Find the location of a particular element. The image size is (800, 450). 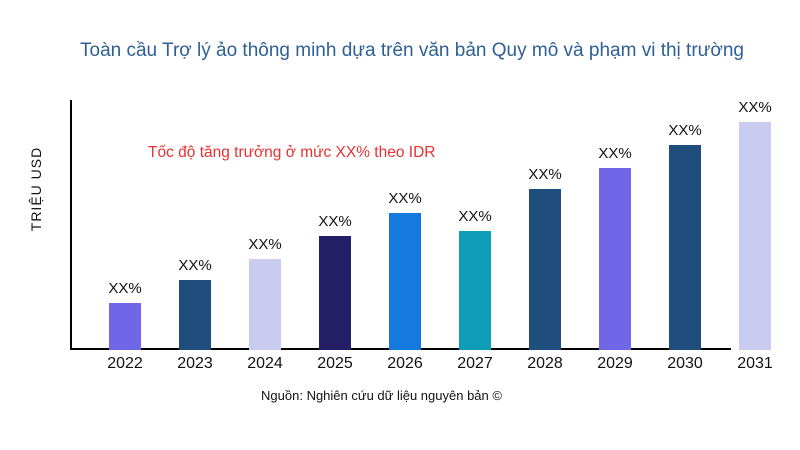

x-tick-label: 2031 is located at coordinates (755, 363).